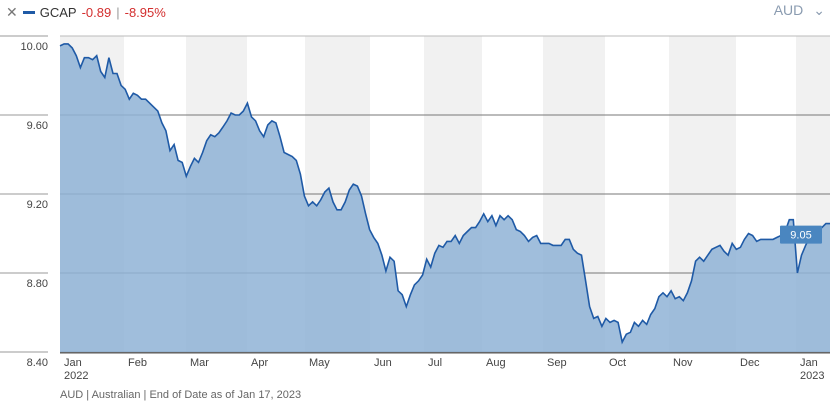 The height and width of the screenshot is (406, 833). Describe the element at coordinates (34, 47) in the screenshot. I see `y-tick-label: 10.00` at that location.